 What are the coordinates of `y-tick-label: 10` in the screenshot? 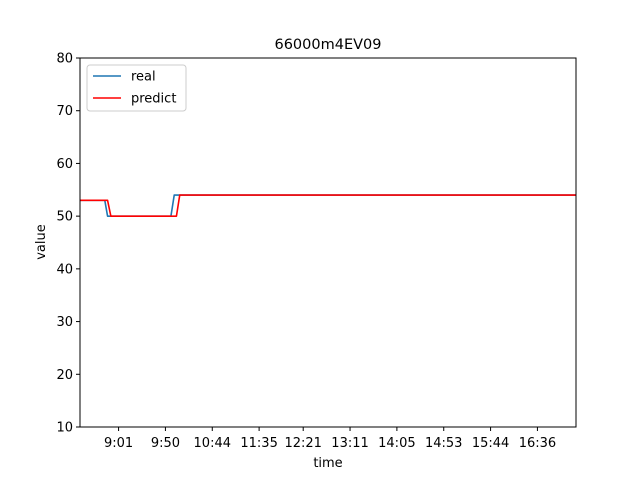 It's located at (64, 428).